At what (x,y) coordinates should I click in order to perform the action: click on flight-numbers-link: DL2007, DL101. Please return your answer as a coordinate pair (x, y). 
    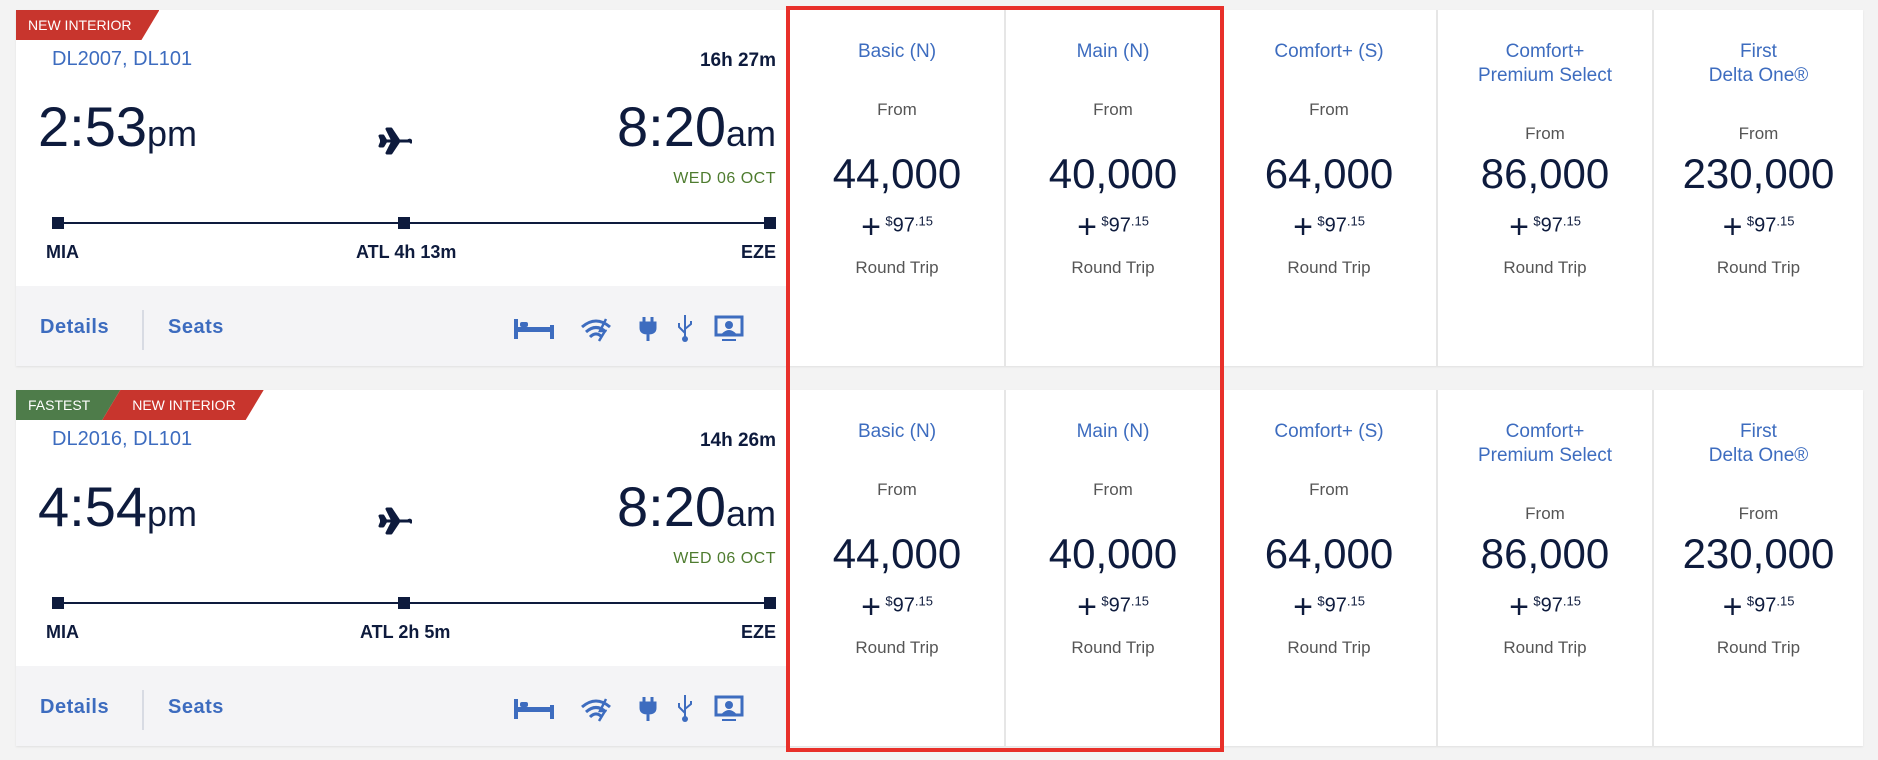
    Looking at the image, I should click on (122, 59).